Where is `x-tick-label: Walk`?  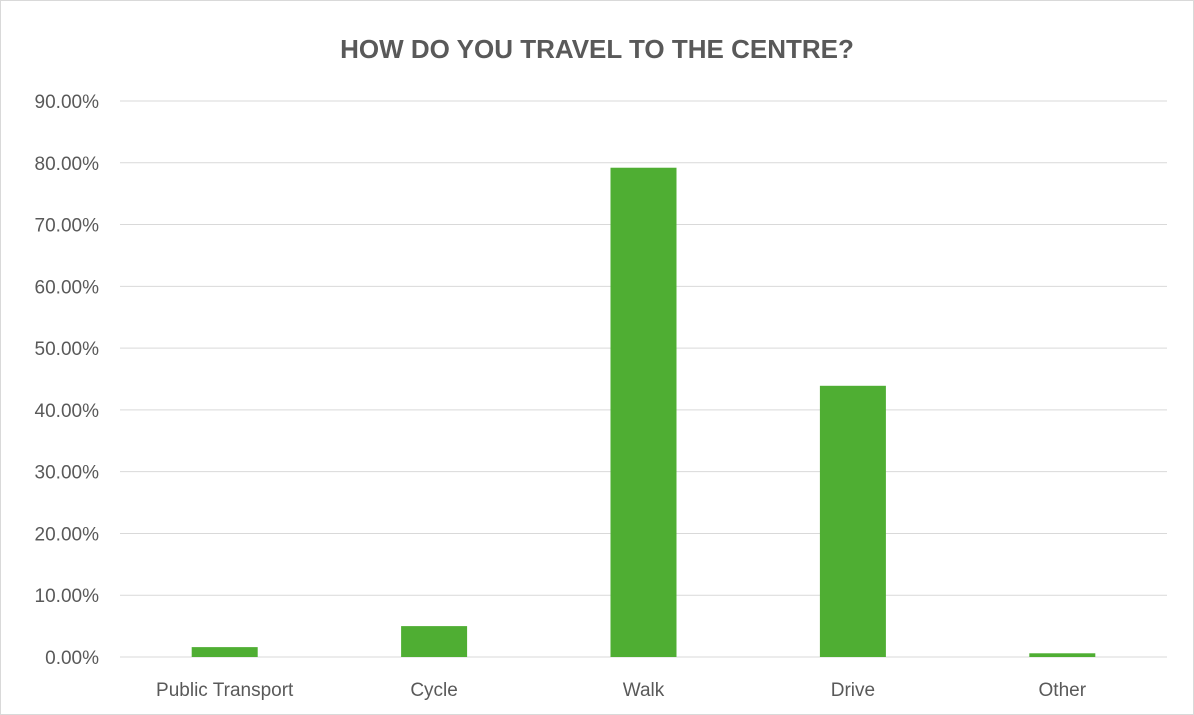
x-tick-label: Walk is located at coordinates (644, 690).